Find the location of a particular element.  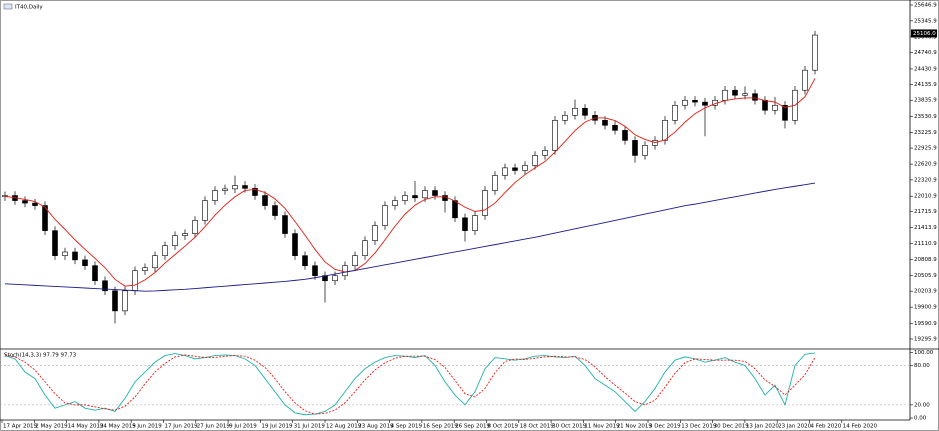

date-label: 30 Dec 2019 is located at coordinates (732, 427).